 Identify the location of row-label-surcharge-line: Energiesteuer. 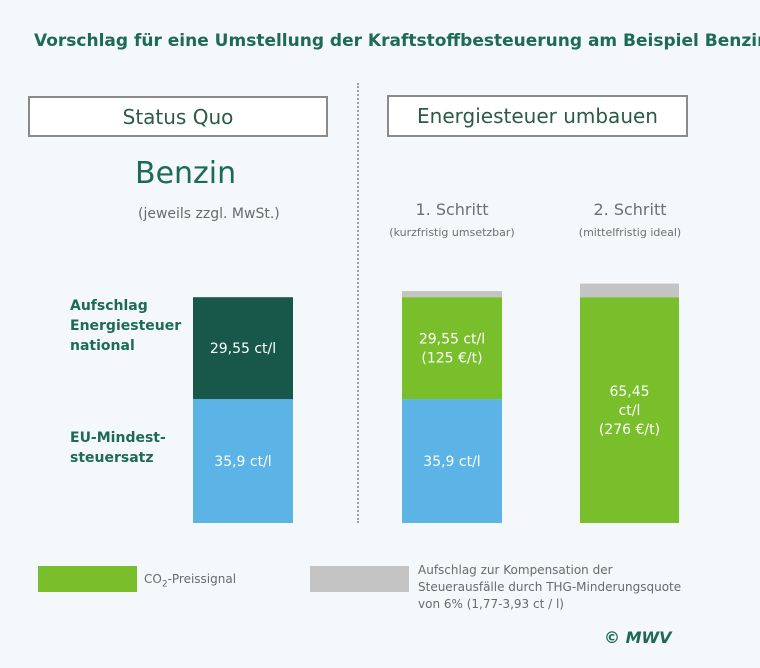
(126, 326).